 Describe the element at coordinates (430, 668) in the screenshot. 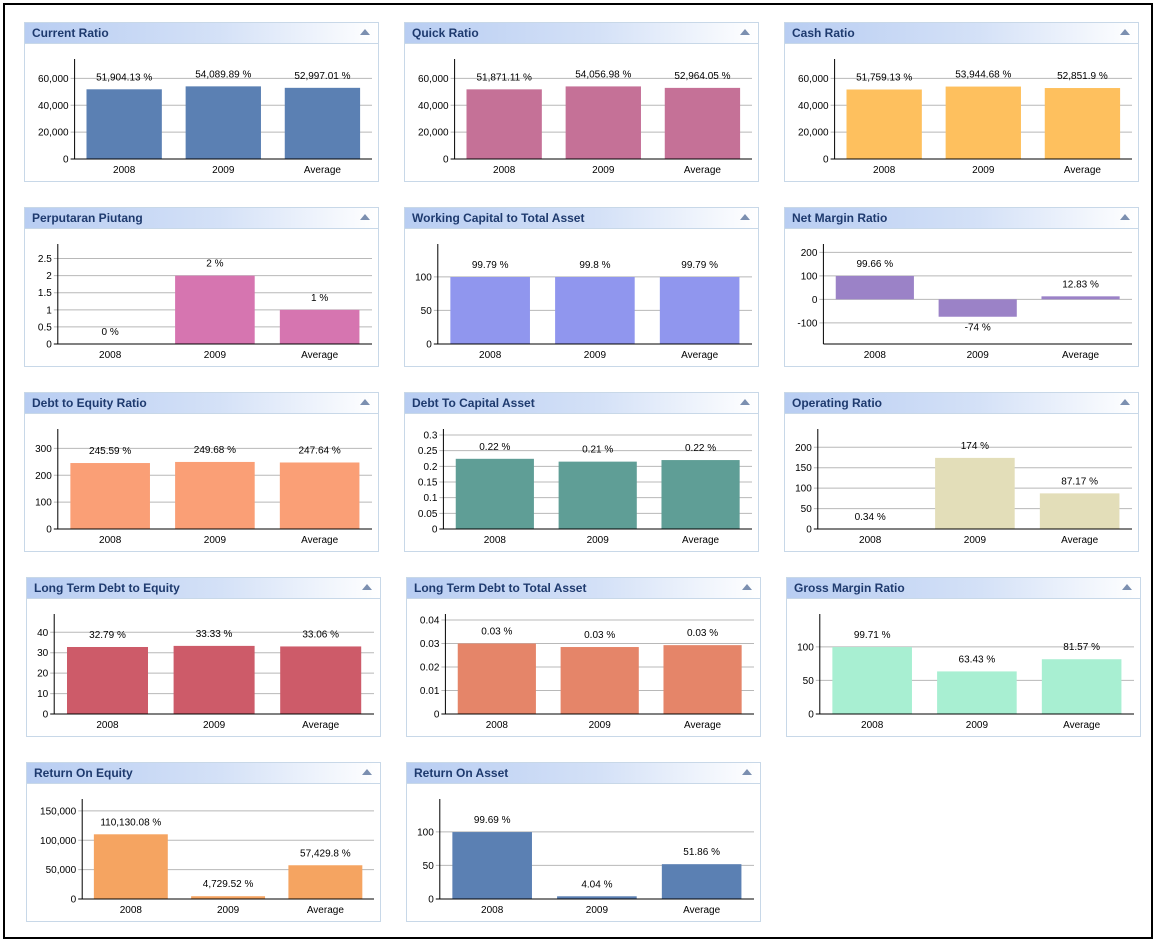

I see `y-tick-label: 0.02` at that location.